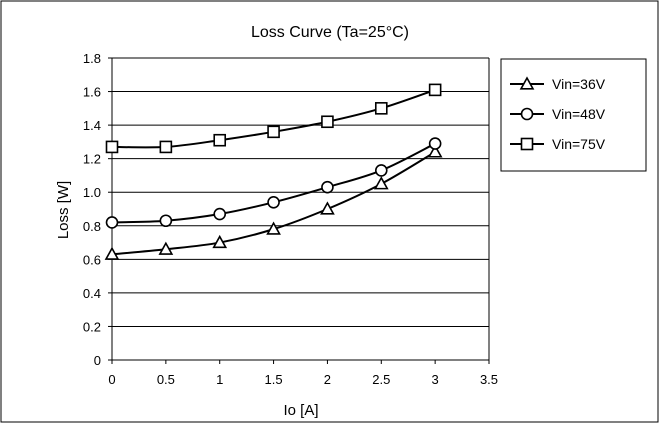 The image size is (659, 423). Describe the element at coordinates (63, 210) in the screenshot. I see `y-axis-label: Loss [W]` at that location.